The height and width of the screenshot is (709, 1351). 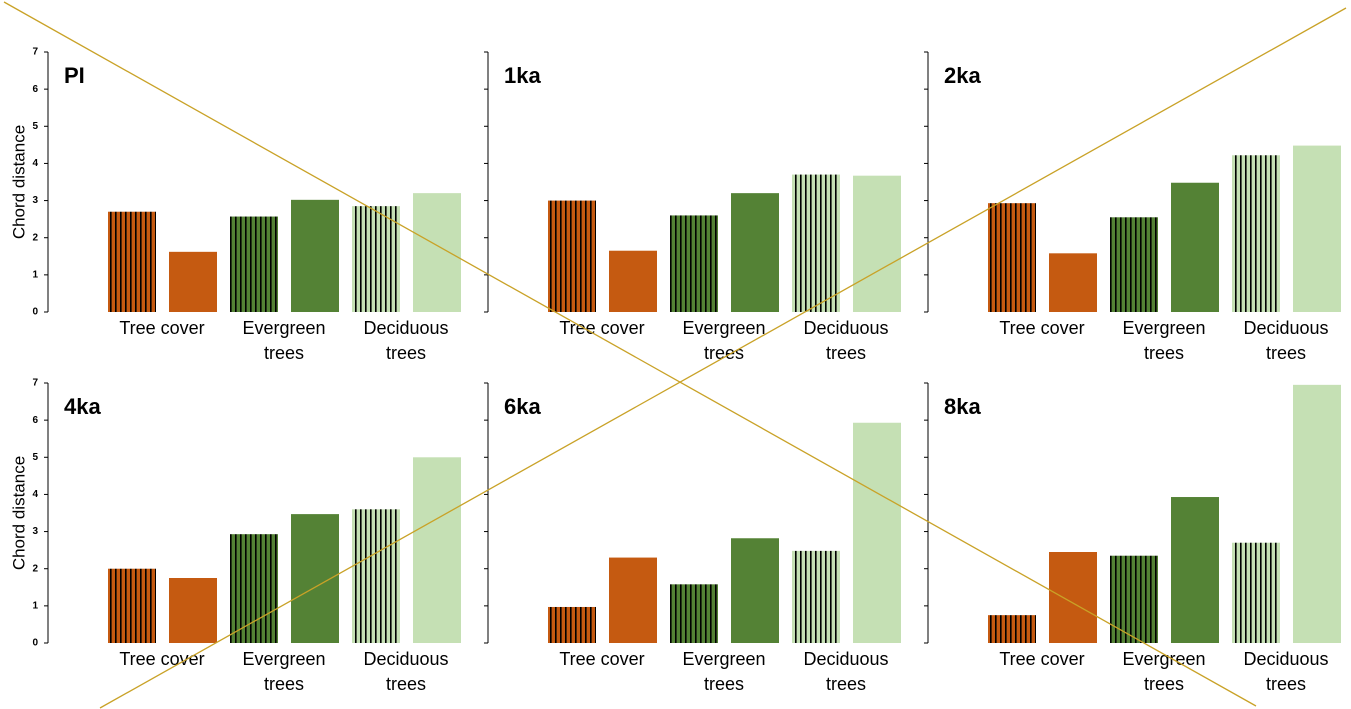 What do you see at coordinates (522, 406) in the screenshot?
I see `panel-title: 6ka` at bounding box center [522, 406].